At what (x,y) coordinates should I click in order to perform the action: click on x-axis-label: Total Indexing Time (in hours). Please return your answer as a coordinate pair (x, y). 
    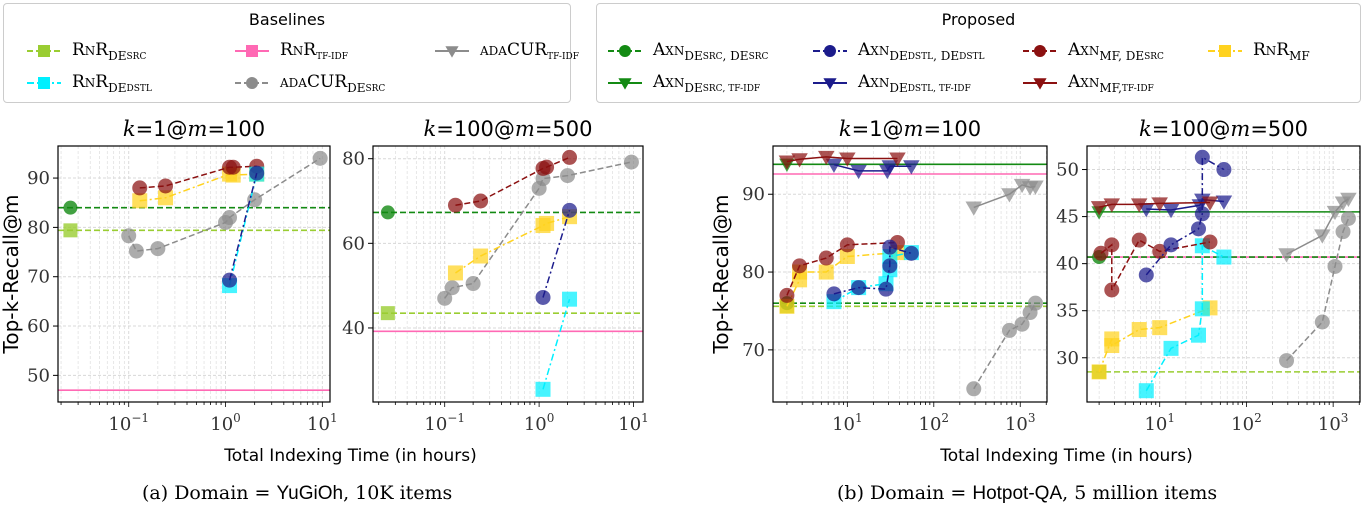
    Looking at the image, I should click on (1066, 456).